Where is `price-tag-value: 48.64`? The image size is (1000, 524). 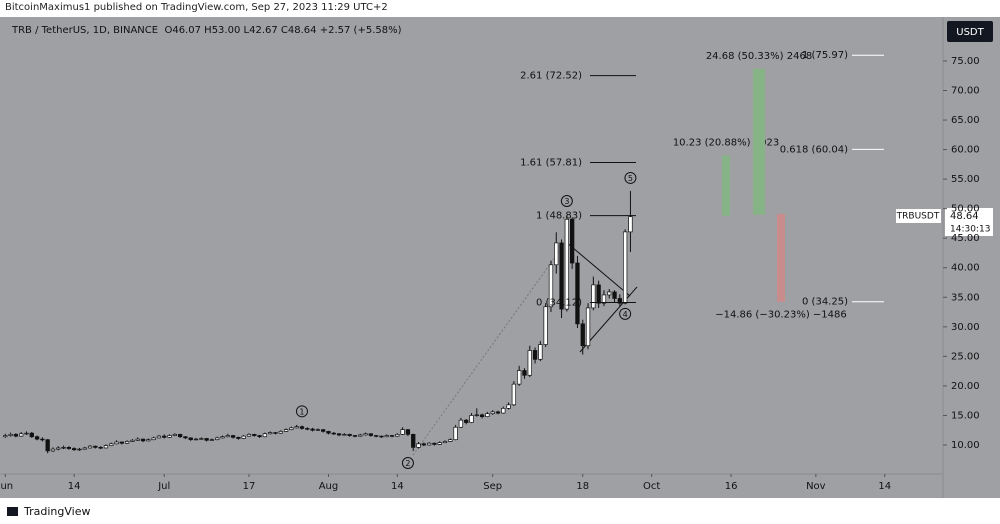
price-tag-value: 48.64 is located at coordinates (964, 216).